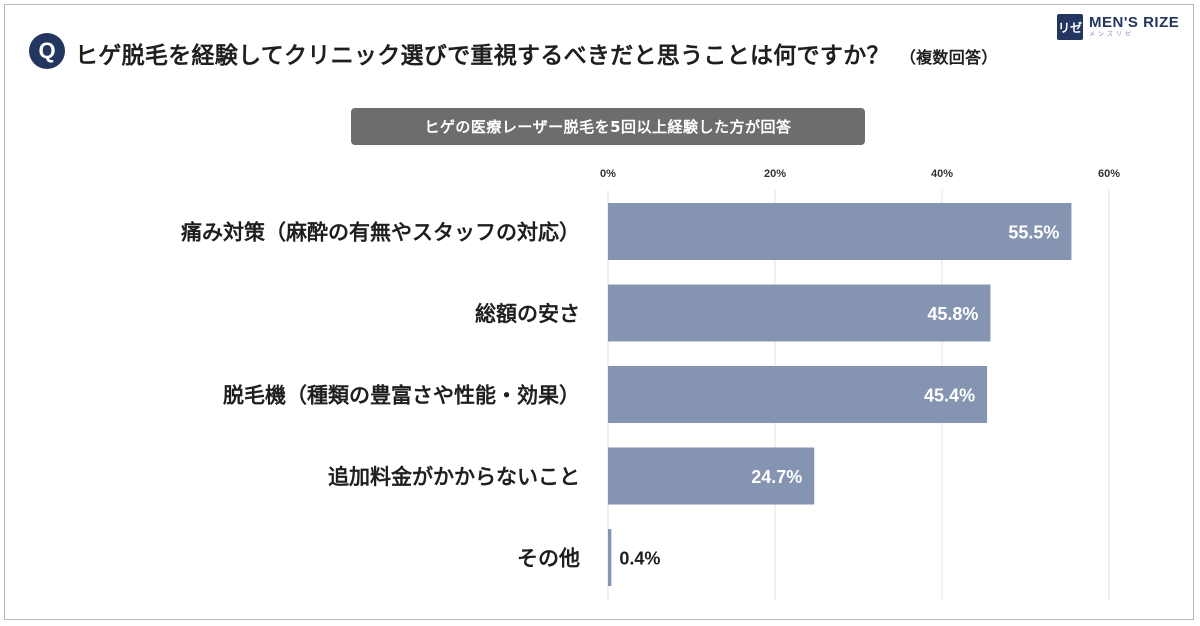 Image resolution: width=1200 pixels, height=626 pixels. Describe the element at coordinates (952, 314) in the screenshot. I see `data-label: 45.8%` at that location.